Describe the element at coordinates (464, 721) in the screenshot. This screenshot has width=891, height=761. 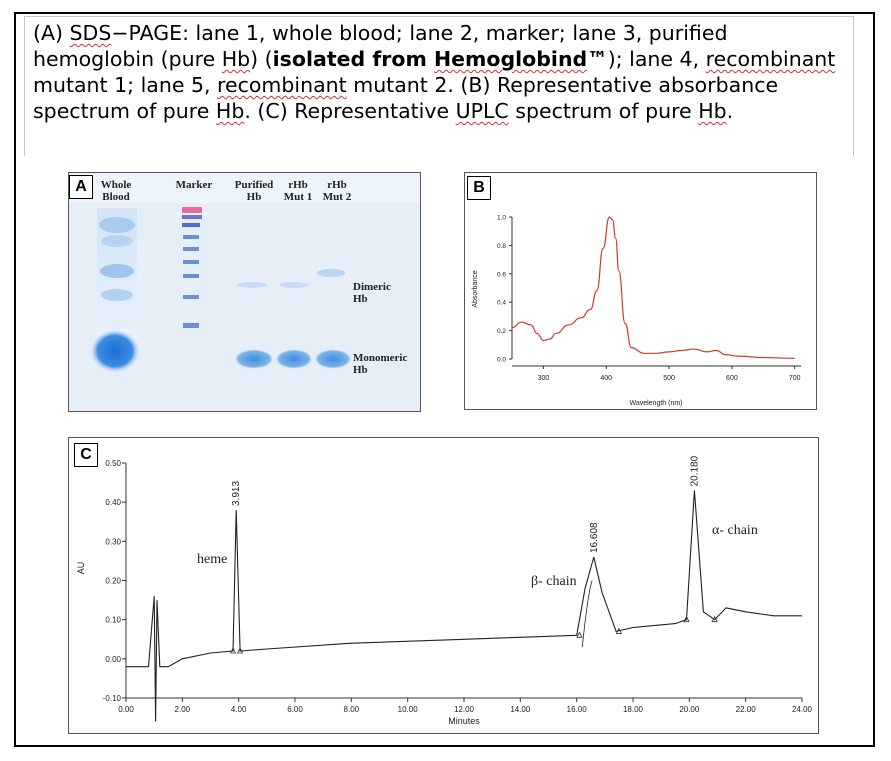
I see `x-axis-label: Minutes` at that location.